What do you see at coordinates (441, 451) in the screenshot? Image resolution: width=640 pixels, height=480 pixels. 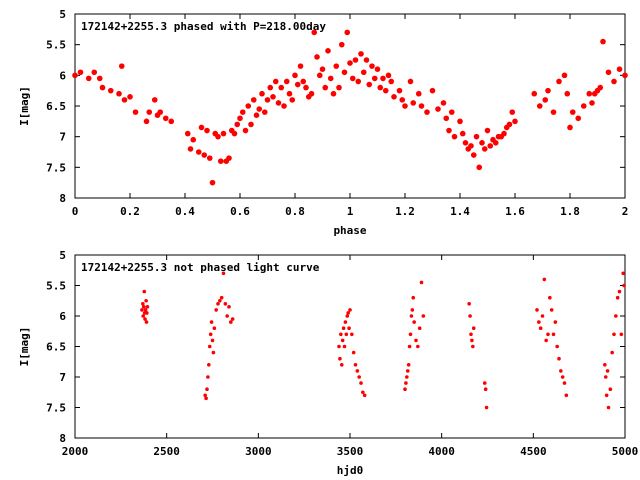 I see `x-tick-label: 4000` at bounding box center [441, 451].